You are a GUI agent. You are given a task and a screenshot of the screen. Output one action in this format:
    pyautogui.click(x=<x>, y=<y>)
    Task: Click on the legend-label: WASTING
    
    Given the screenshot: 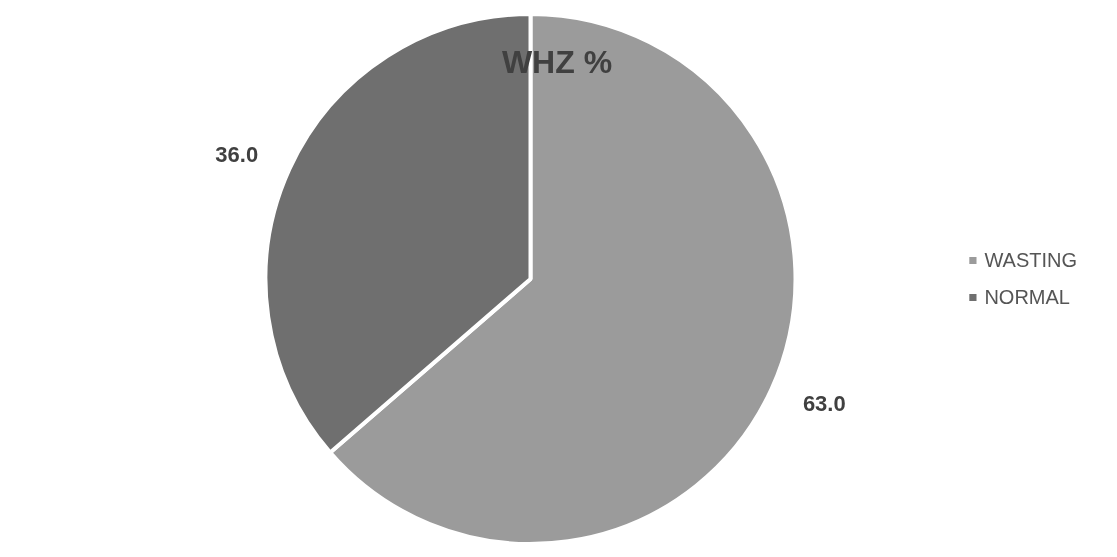 What is the action you would take?
    pyautogui.click(x=1030, y=260)
    